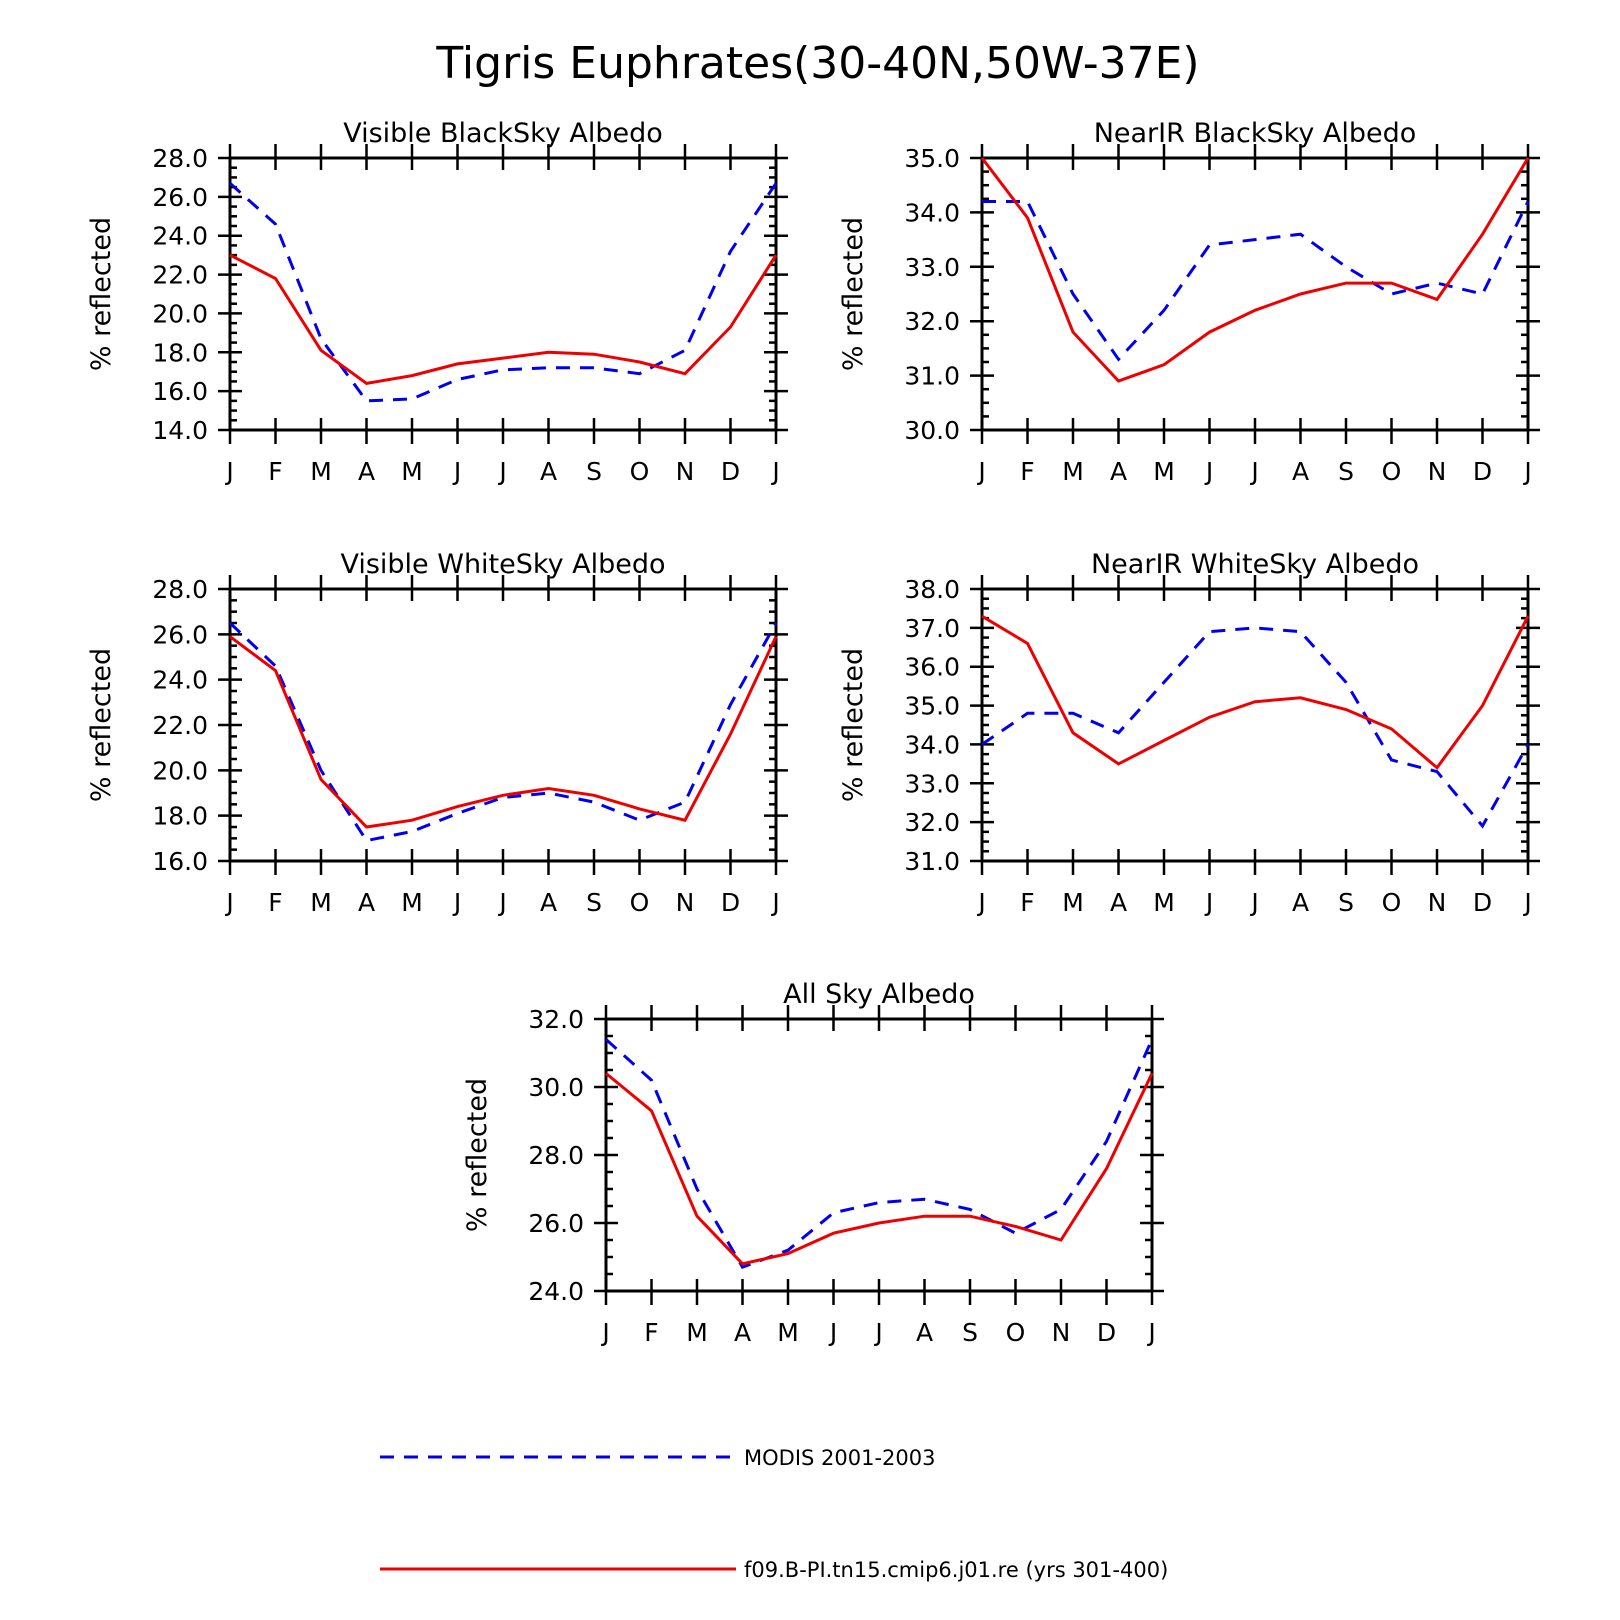 This screenshot has width=1620, height=1620. What do you see at coordinates (1255, 133) in the screenshot?
I see `panel-title: NearIR BlackSky Albedo` at bounding box center [1255, 133].